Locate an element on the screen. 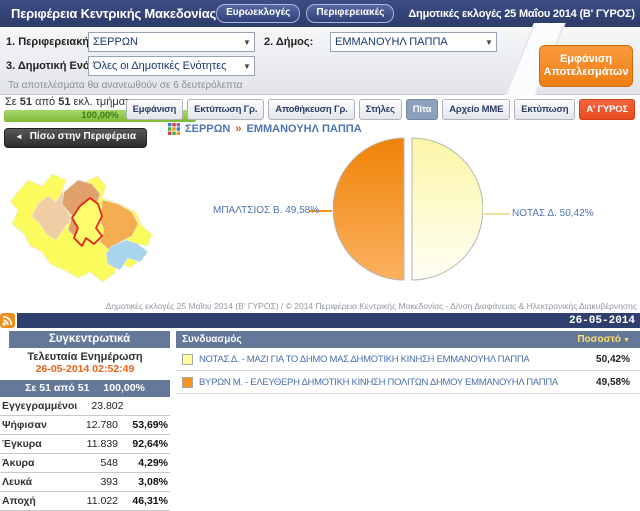  back-to-region-button: ◄ Πίσω στην Περιφέρεια is located at coordinates (75, 138).